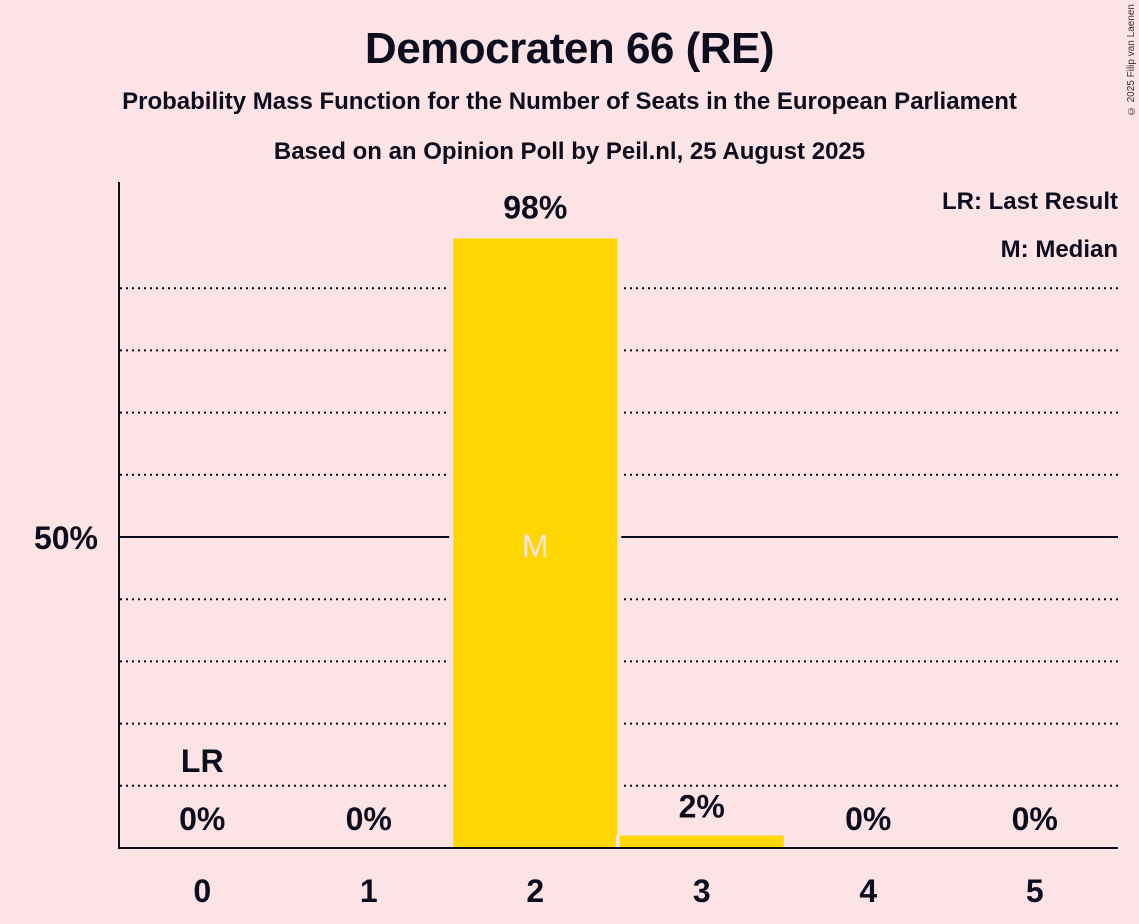 Image resolution: width=1139 pixels, height=924 pixels. Describe the element at coordinates (369, 819) in the screenshot. I see `data-label-1: 0%` at that location.